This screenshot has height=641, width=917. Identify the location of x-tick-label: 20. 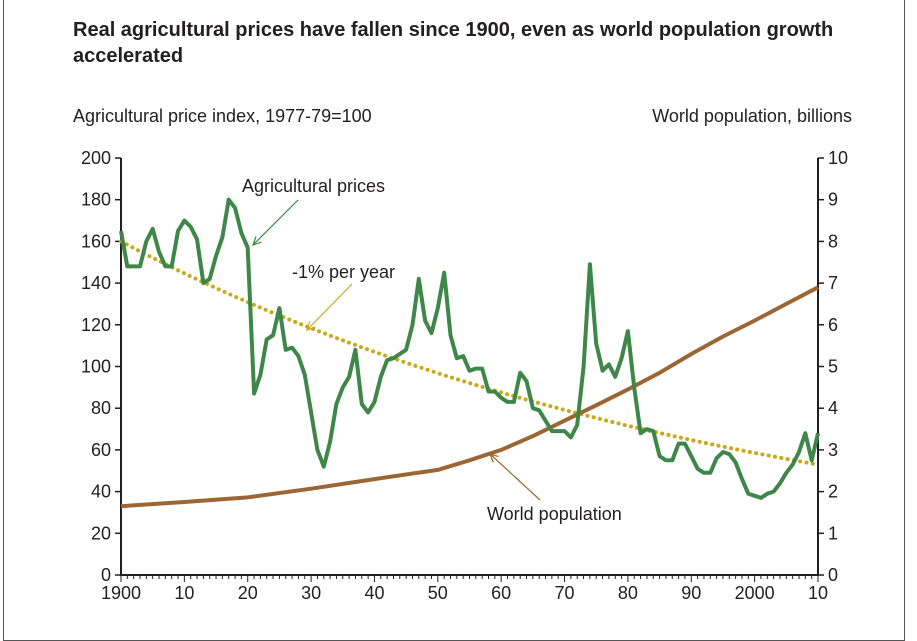
(248, 593).